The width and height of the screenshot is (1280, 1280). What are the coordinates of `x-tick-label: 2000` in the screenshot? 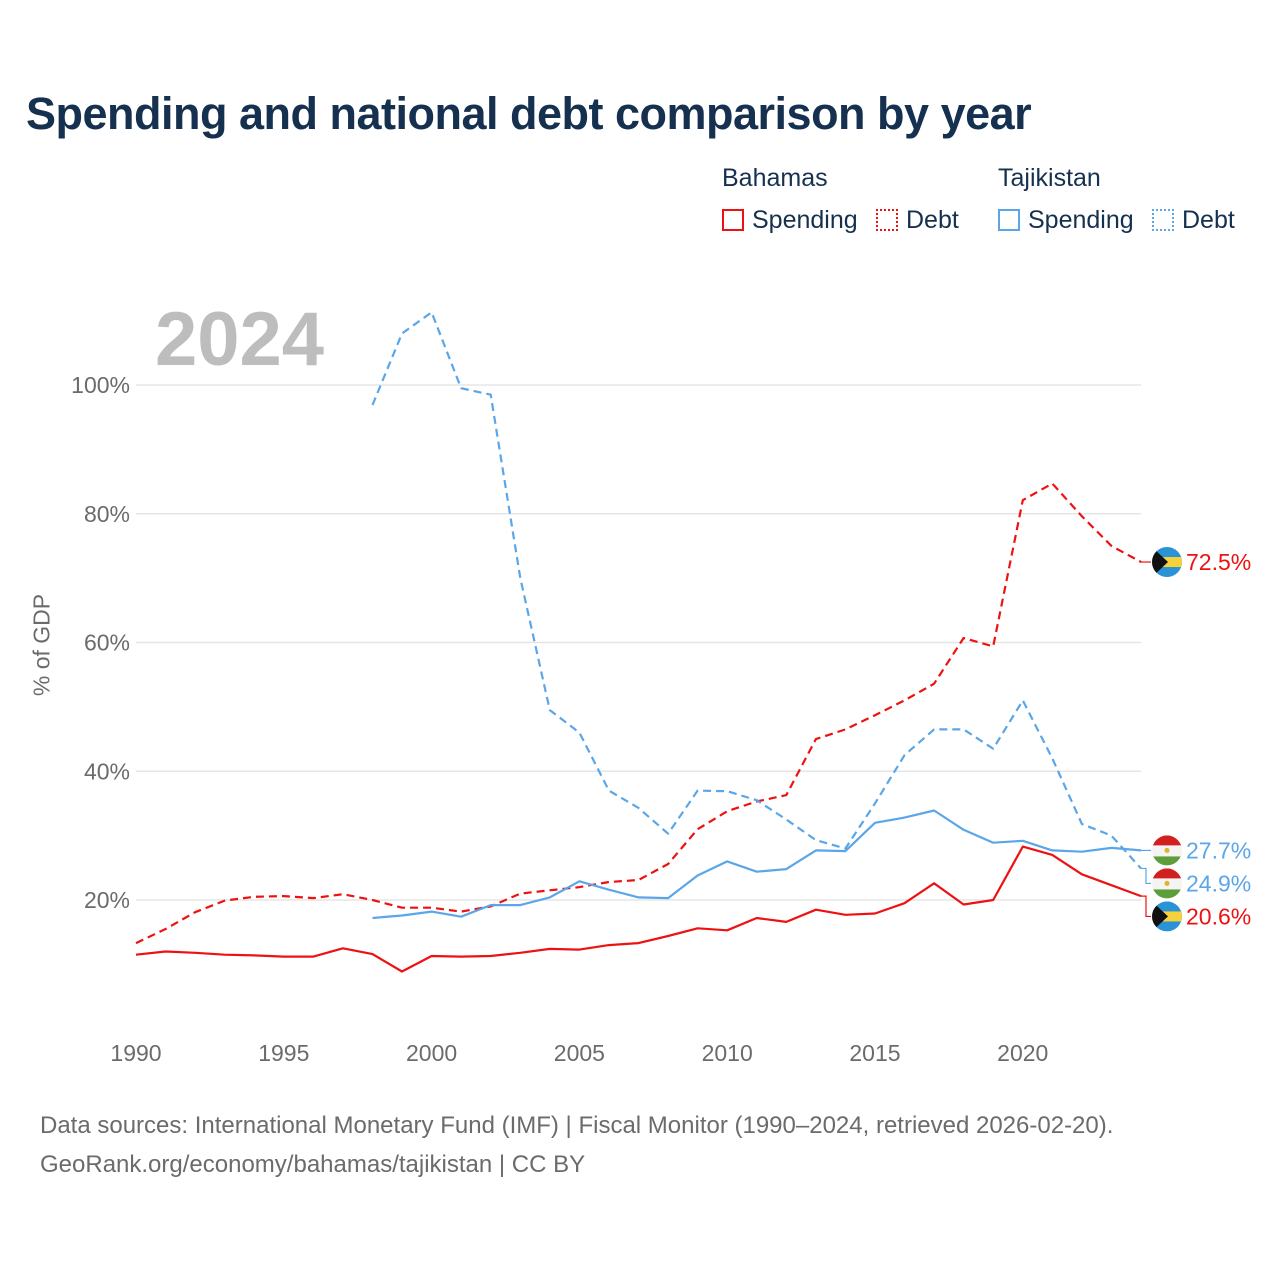 It's located at (431, 1053).